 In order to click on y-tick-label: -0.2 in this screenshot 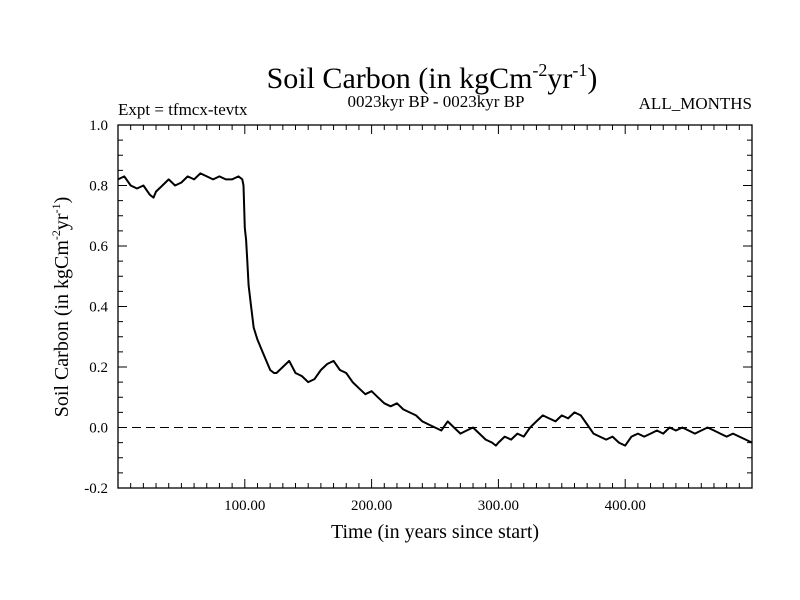, I will do `click(96, 489)`.